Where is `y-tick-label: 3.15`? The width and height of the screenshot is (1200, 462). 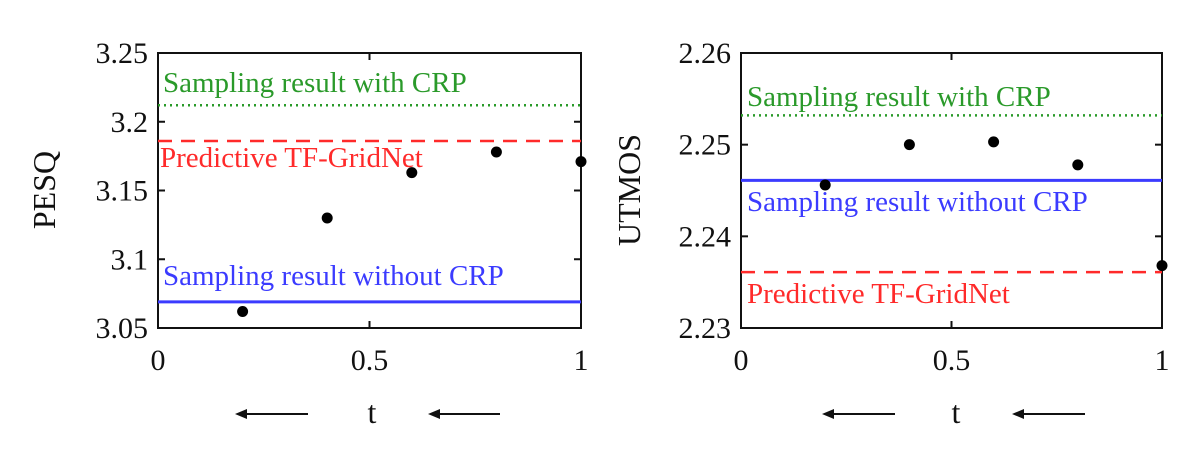 y-tick-label: 3.15 is located at coordinates (122, 191).